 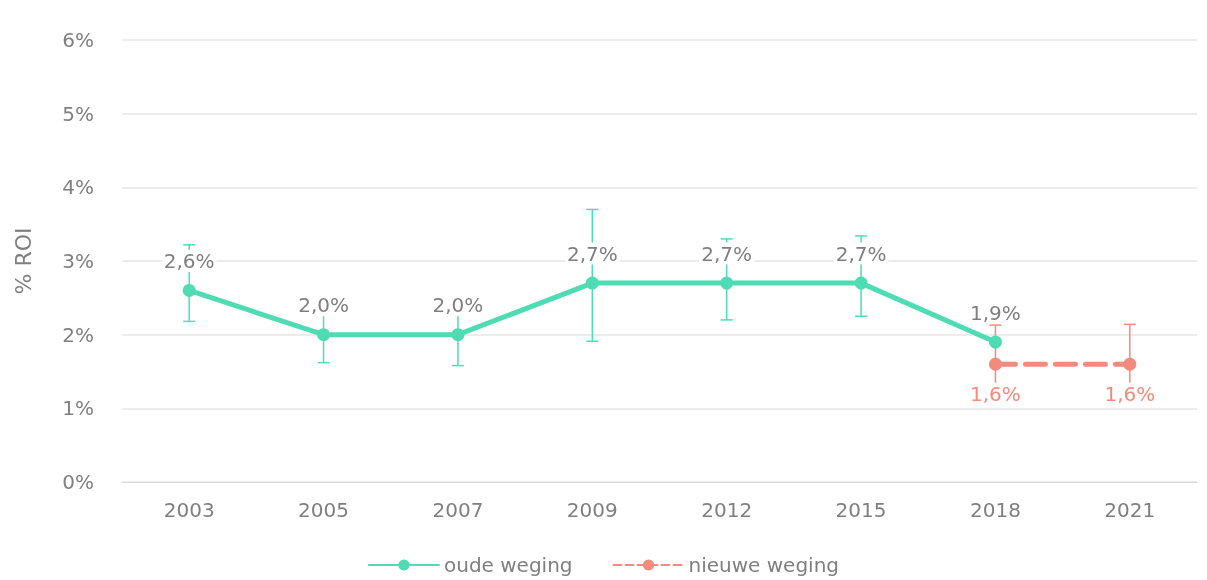 I want to click on legend-label: oude weging, so click(x=508, y=565).